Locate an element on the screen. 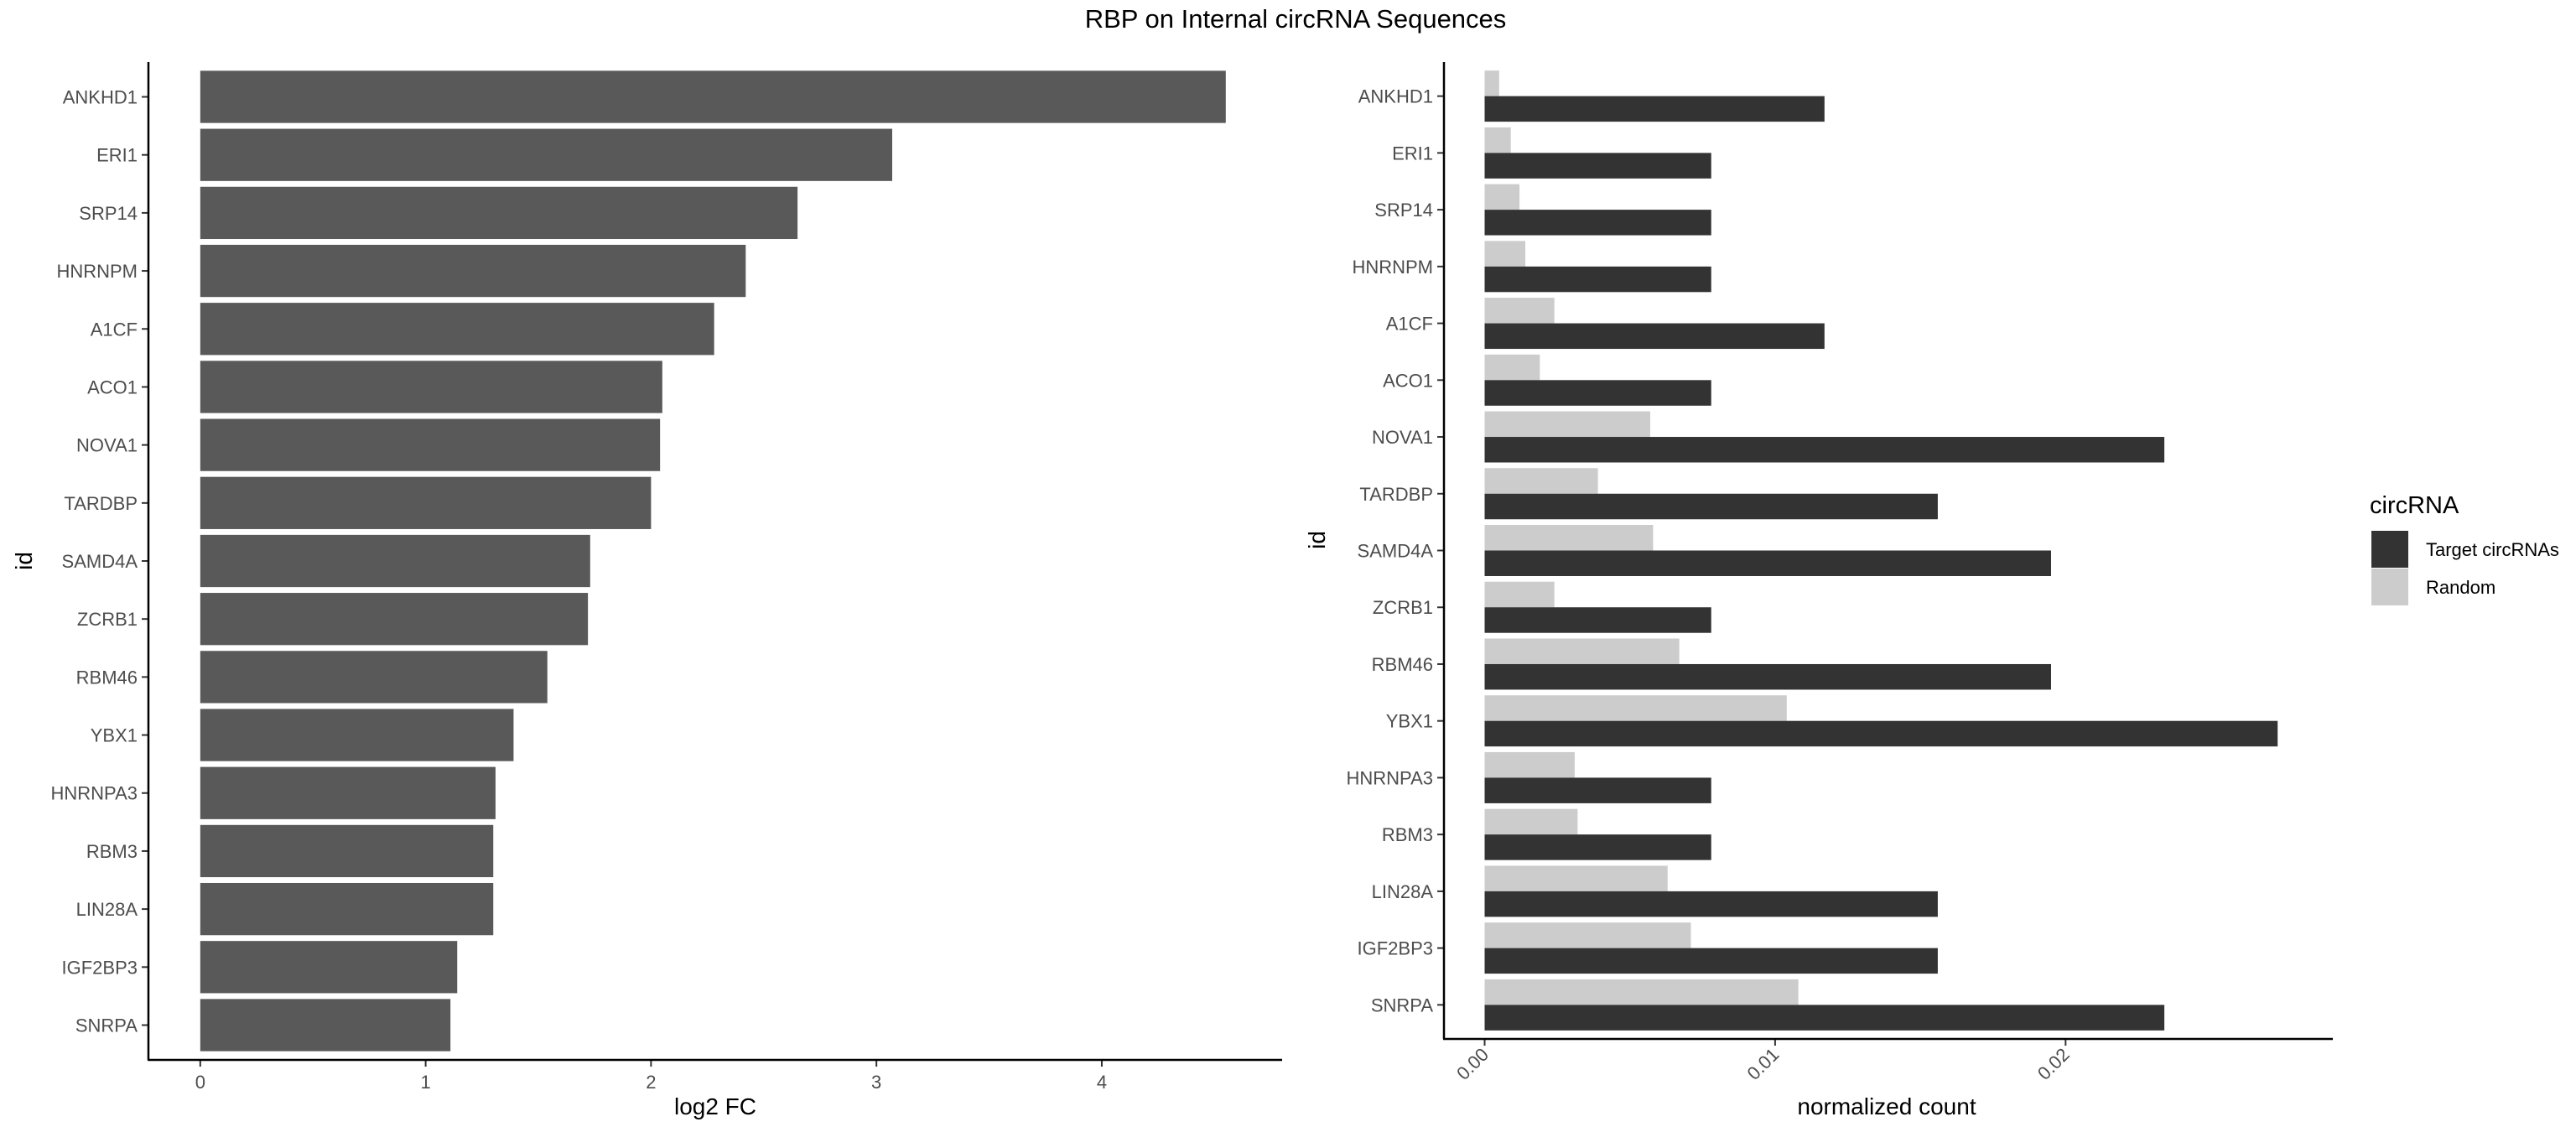 The image size is (2576, 1127). bar-random-hnrnpa3 is located at coordinates (1529, 764).